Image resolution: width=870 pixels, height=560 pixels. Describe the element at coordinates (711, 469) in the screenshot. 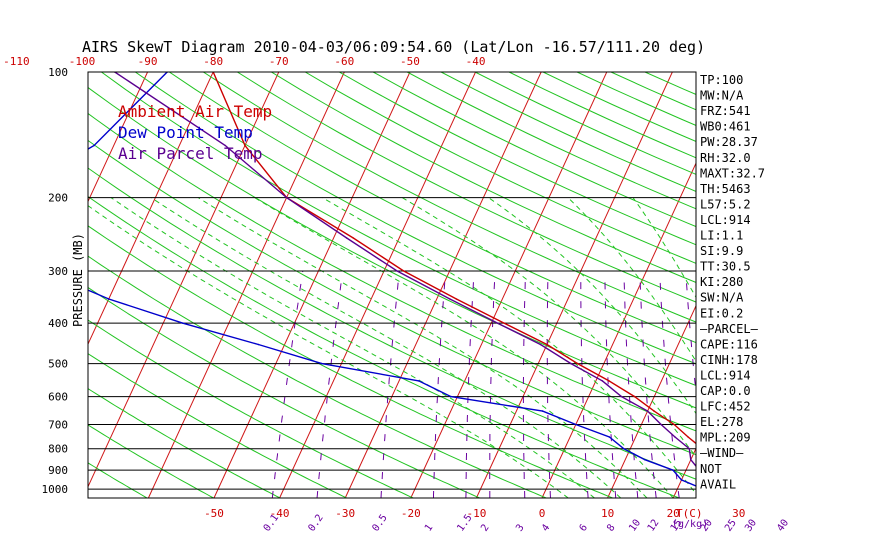

I see `stat-entry: NOT` at that location.